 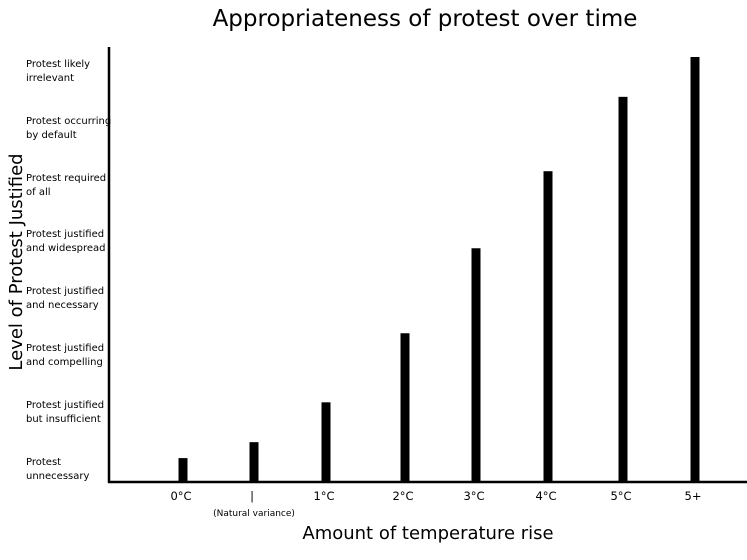 What do you see at coordinates (66, 248) in the screenshot?
I see `y-level-label: and widespread` at bounding box center [66, 248].